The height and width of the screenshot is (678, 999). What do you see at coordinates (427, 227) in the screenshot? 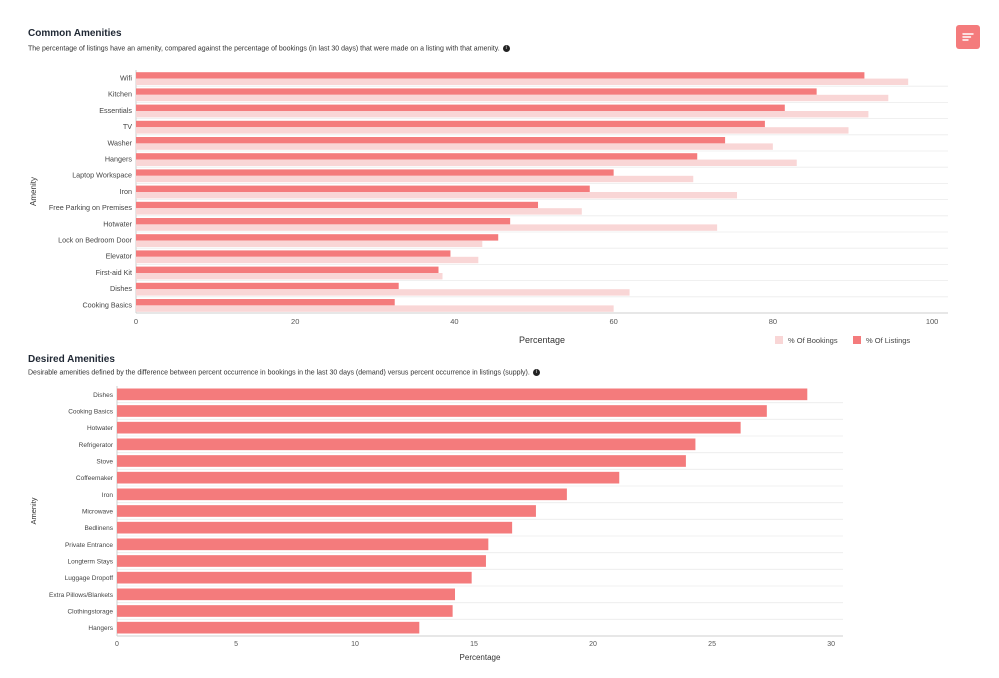
I see `bar-bookings-hotwater` at bounding box center [427, 227].